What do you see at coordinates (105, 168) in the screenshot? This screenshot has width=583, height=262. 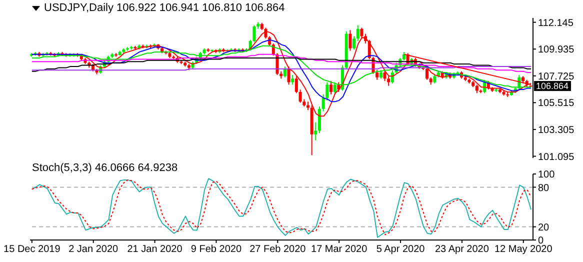 I see `chart-title: Stoch(5,3,3) 46.0666 64.9238` at bounding box center [105, 168].